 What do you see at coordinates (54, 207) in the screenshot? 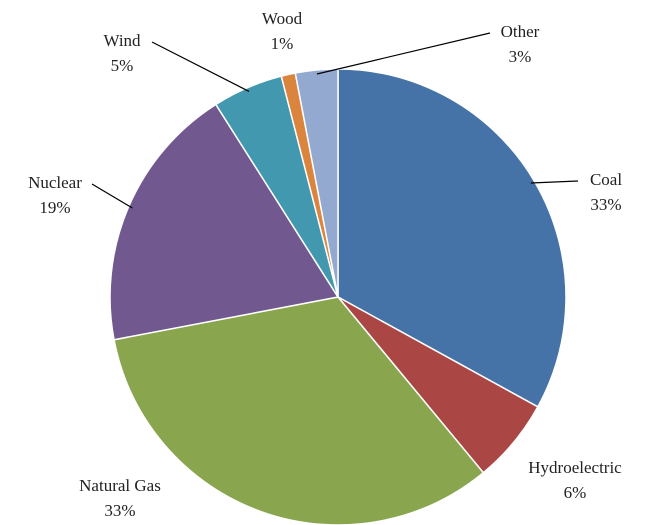
I see `value-label: 19%` at bounding box center [54, 207].